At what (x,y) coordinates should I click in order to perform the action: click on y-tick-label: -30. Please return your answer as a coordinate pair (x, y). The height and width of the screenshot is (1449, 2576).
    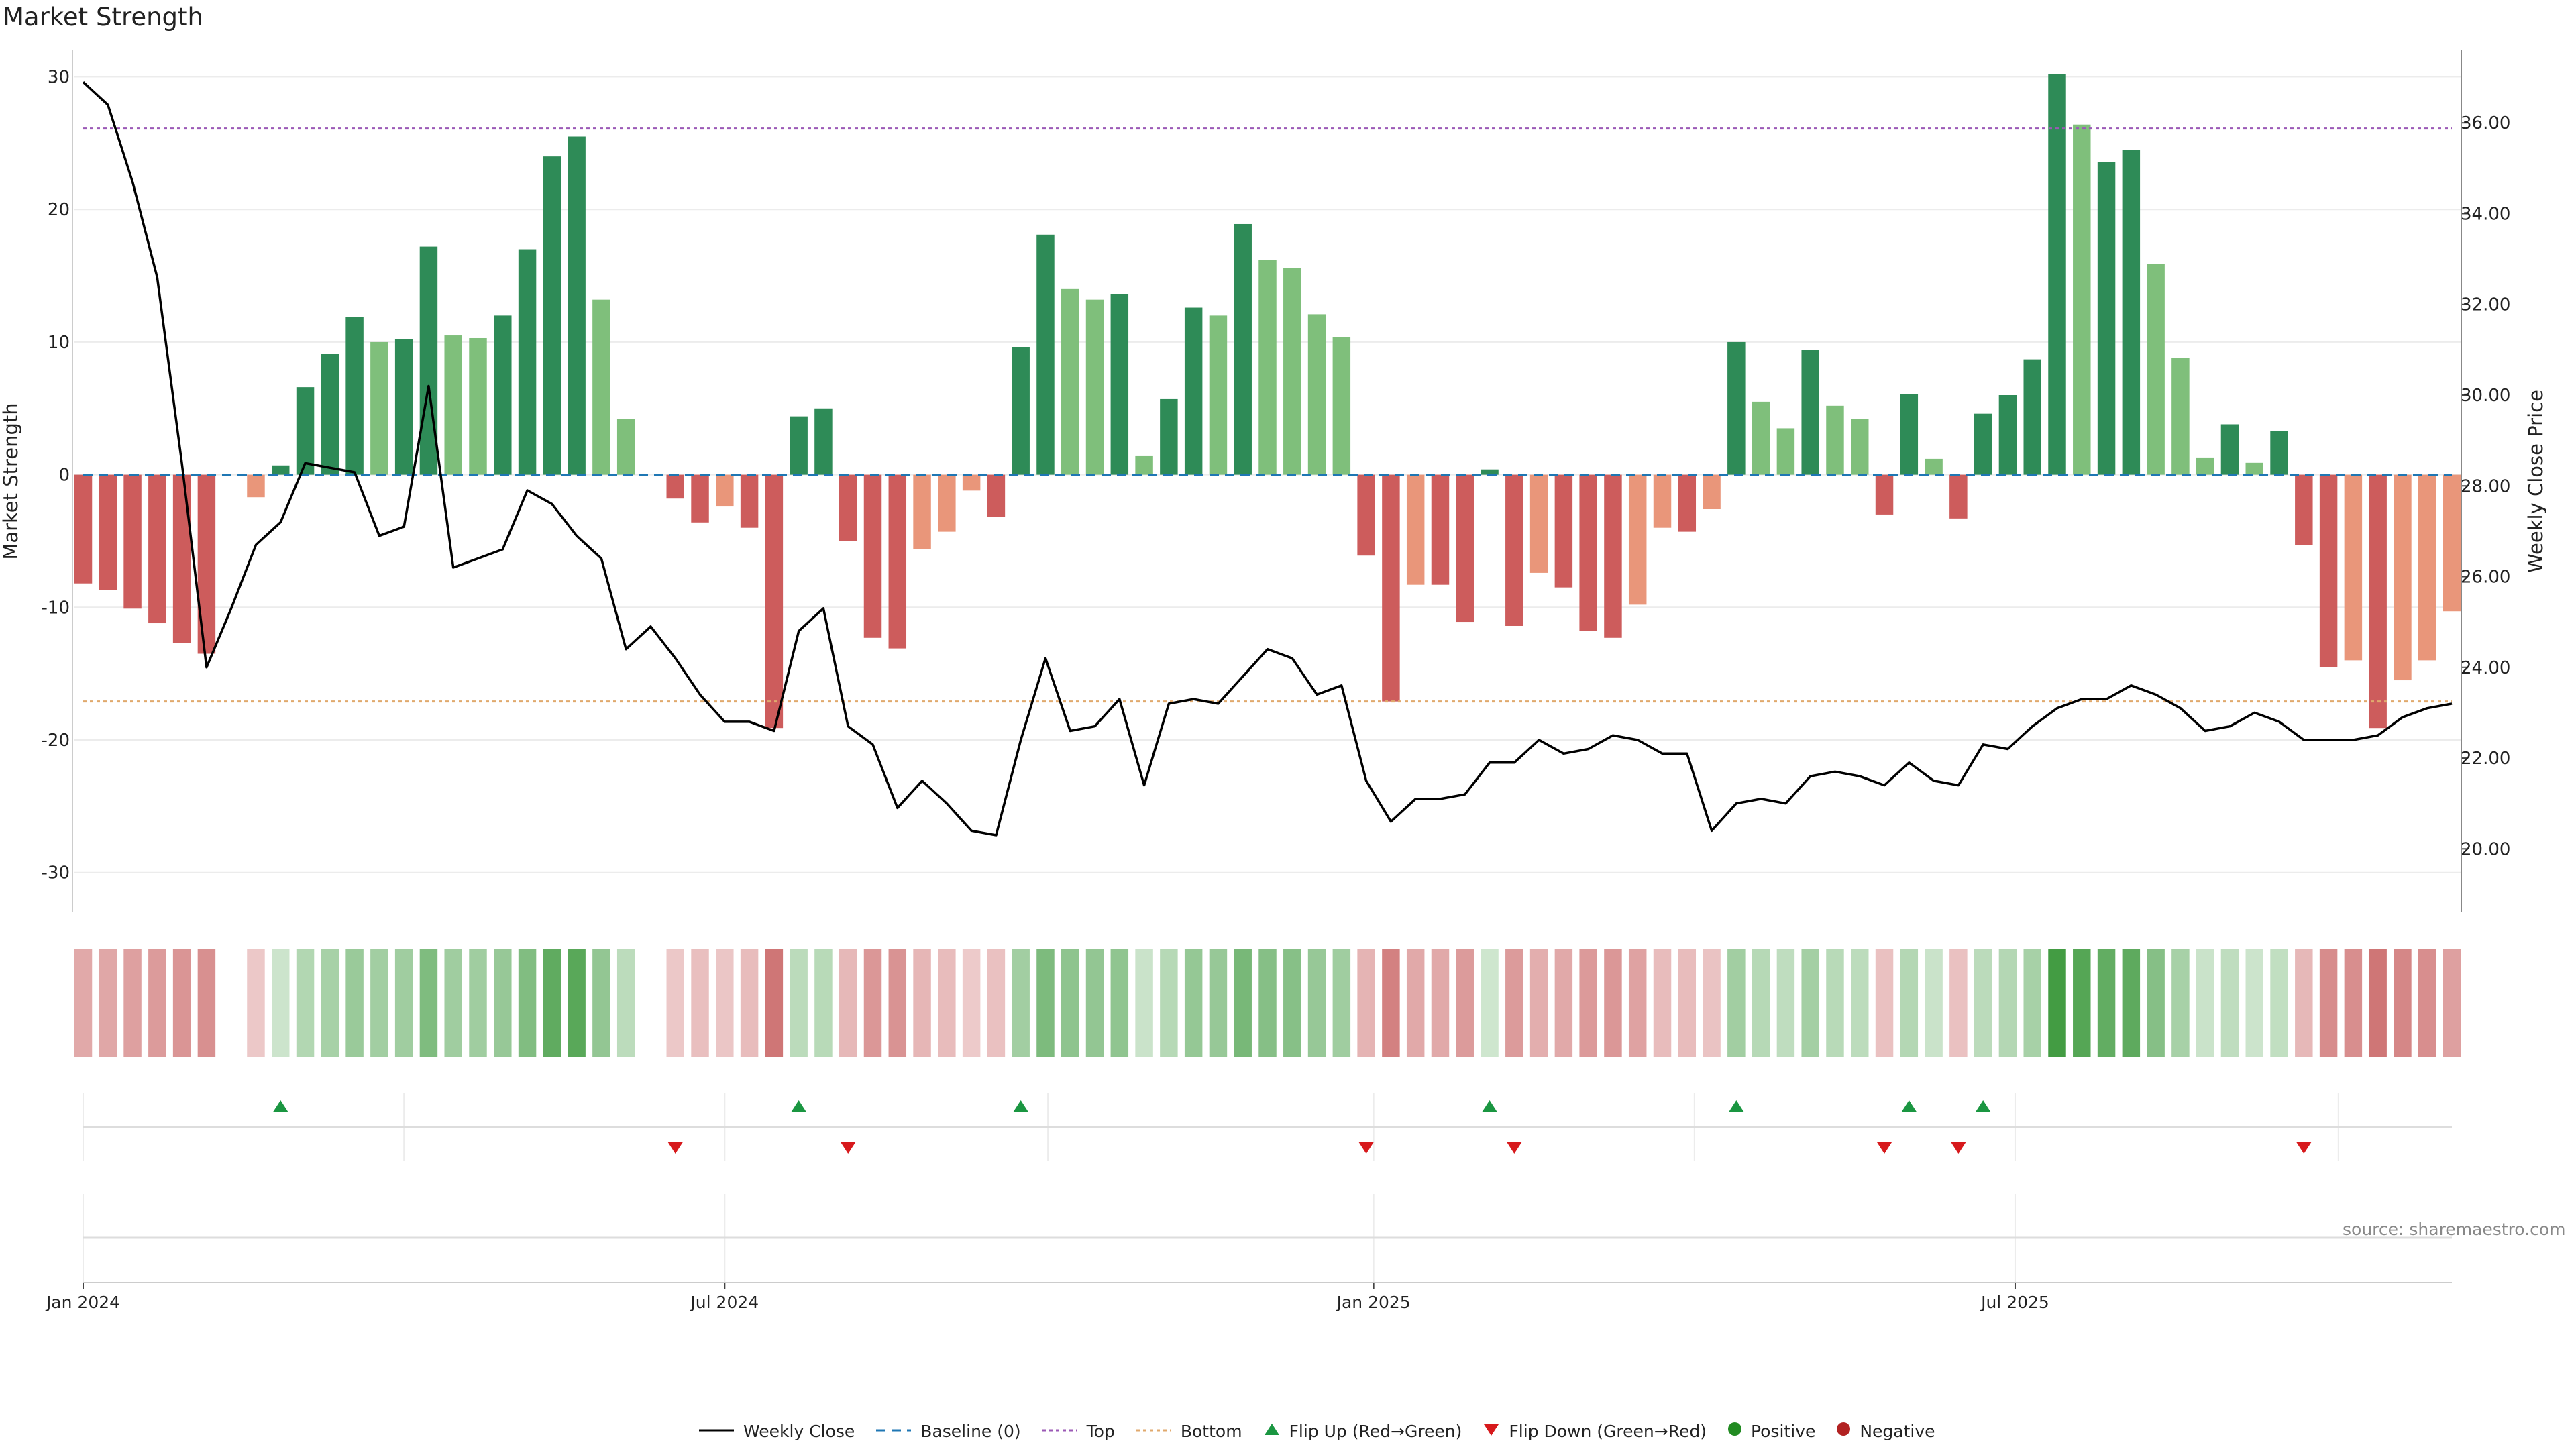
    Looking at the image, I should click on (56, 873).